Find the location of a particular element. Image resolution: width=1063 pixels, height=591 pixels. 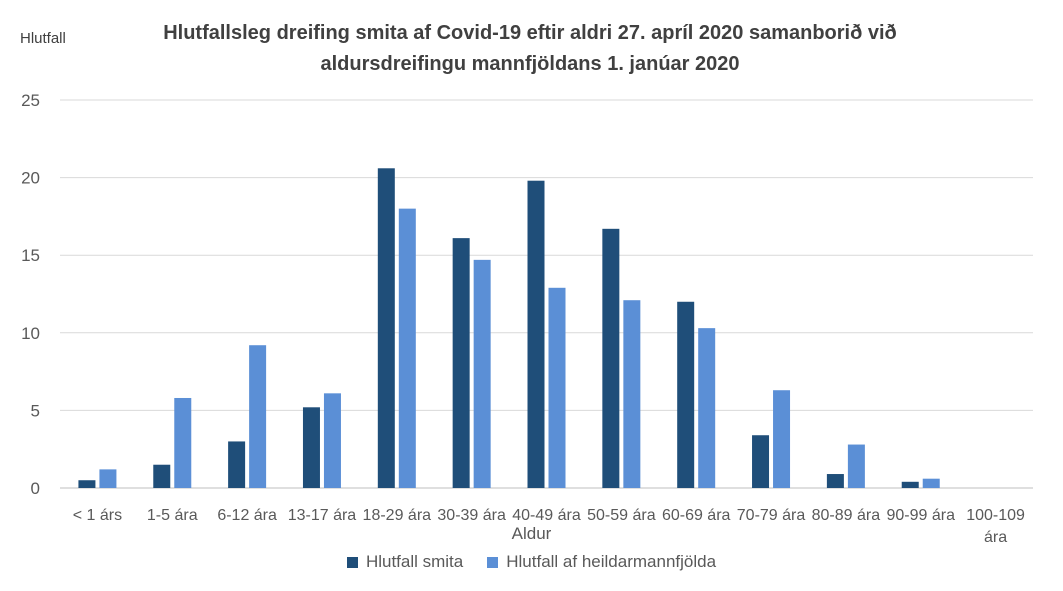

x-tick-label: 60-69 ára is located at coordinates (696, 515).